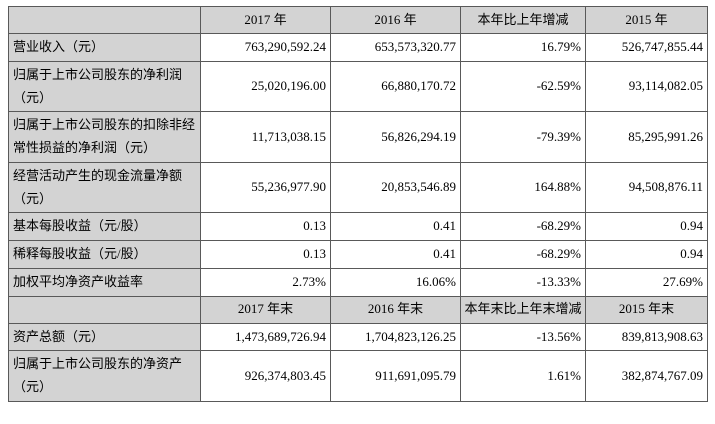 This screenshot has width=715, height=424. Describe the element at coordinates (523, 137) in the screenshot. I see `value-cell: -79.39%` at that location.